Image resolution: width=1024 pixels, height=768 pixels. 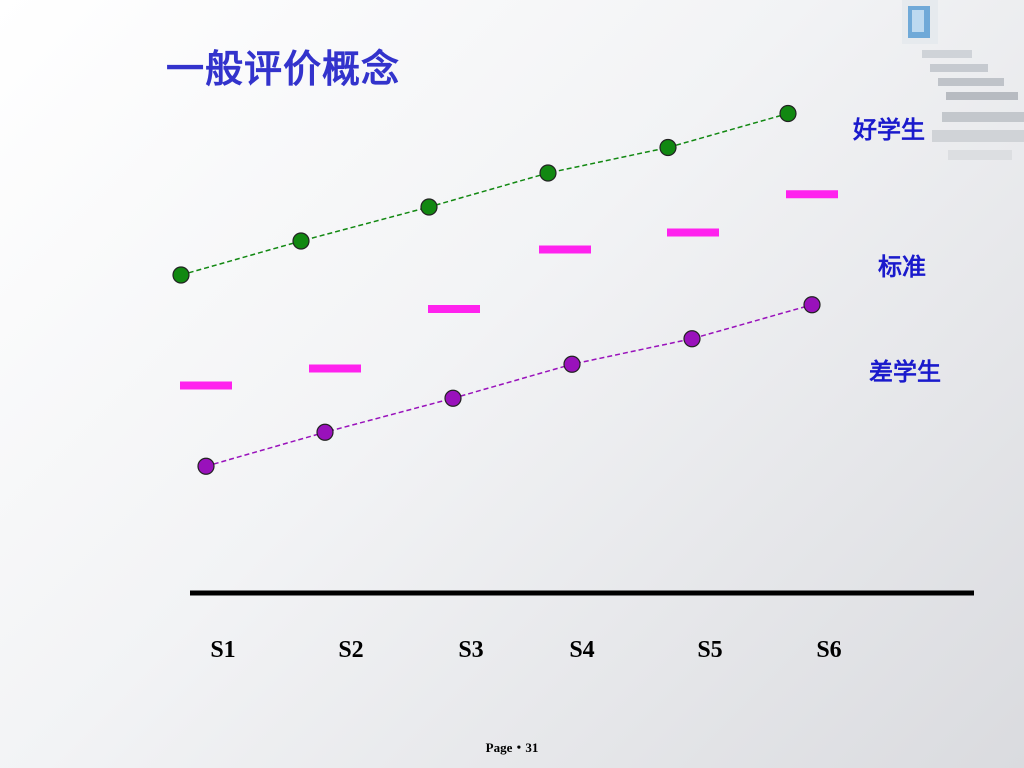 What do you see at coordinates (889, 130) in the screenshot?
I see `series-label-good-student: 好学生` at bounding box center [889, 130].